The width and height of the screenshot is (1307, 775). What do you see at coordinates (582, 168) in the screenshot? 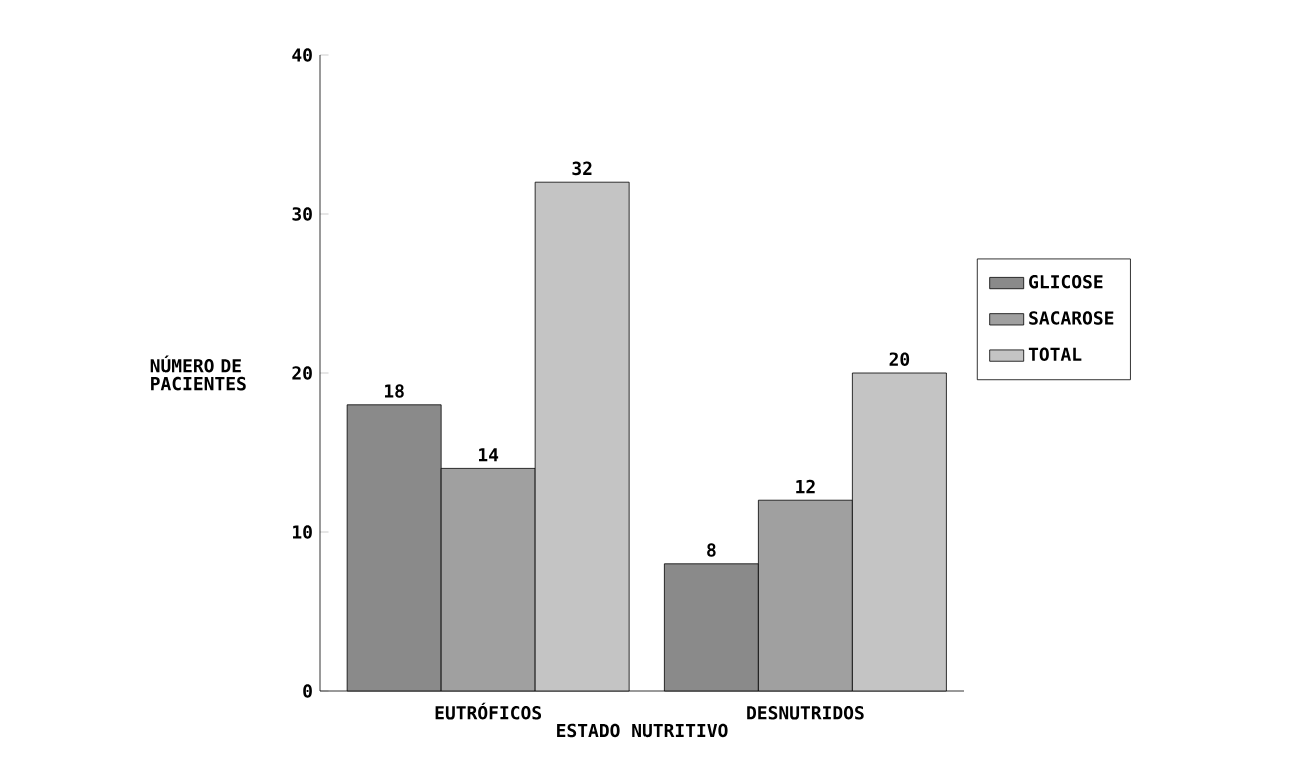
I see `data-label: 32` at bounding box center [582, 168].